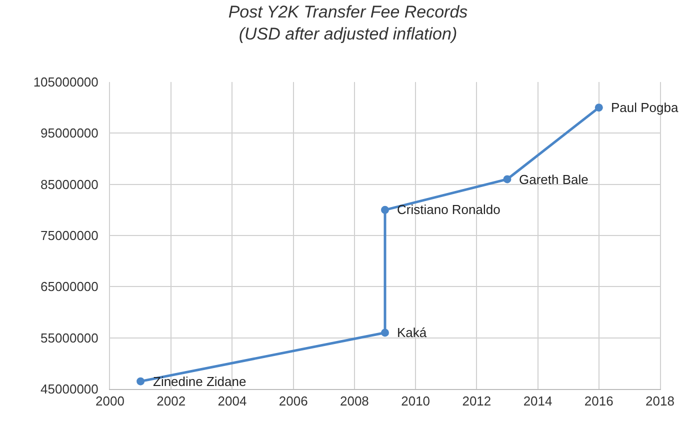  I want to click on chart-subtitle: (USD after adjusted inflation), so click(348, 34).